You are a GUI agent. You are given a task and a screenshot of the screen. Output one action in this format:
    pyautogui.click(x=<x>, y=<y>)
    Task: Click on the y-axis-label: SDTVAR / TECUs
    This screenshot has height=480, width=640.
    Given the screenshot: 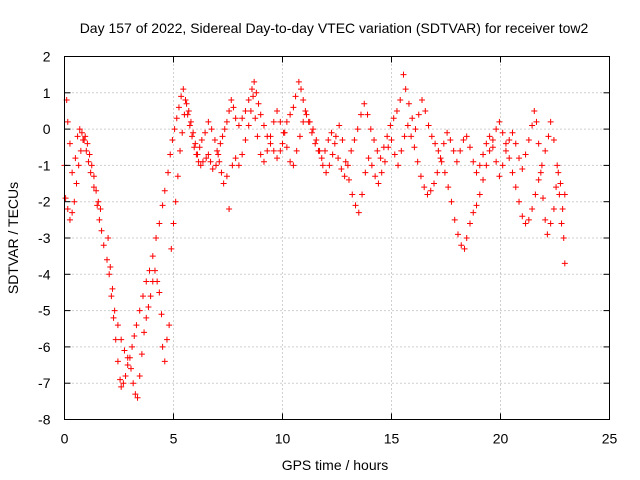 What is the action you would take?
    pyautogui.click(x=13, y=238)
    